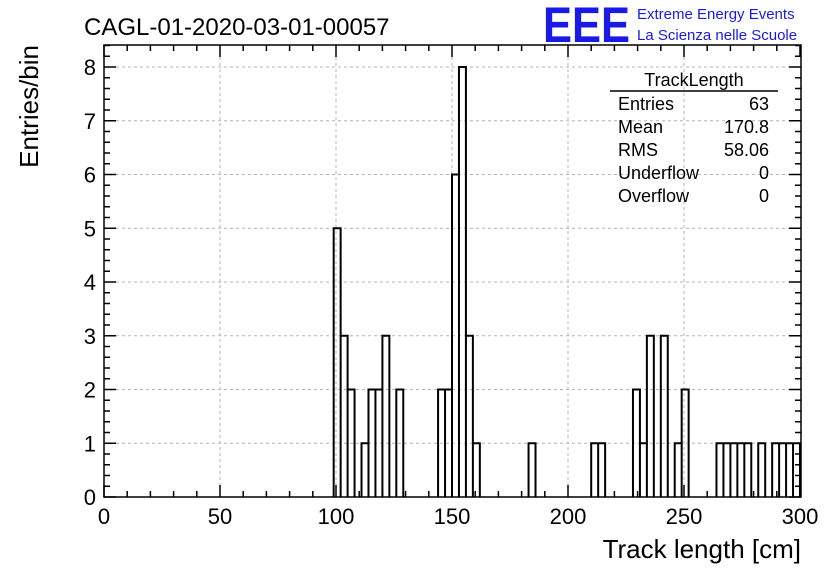 The image size is (836, 572). I want to click on stats-value: 58.06, so click(746, 150).